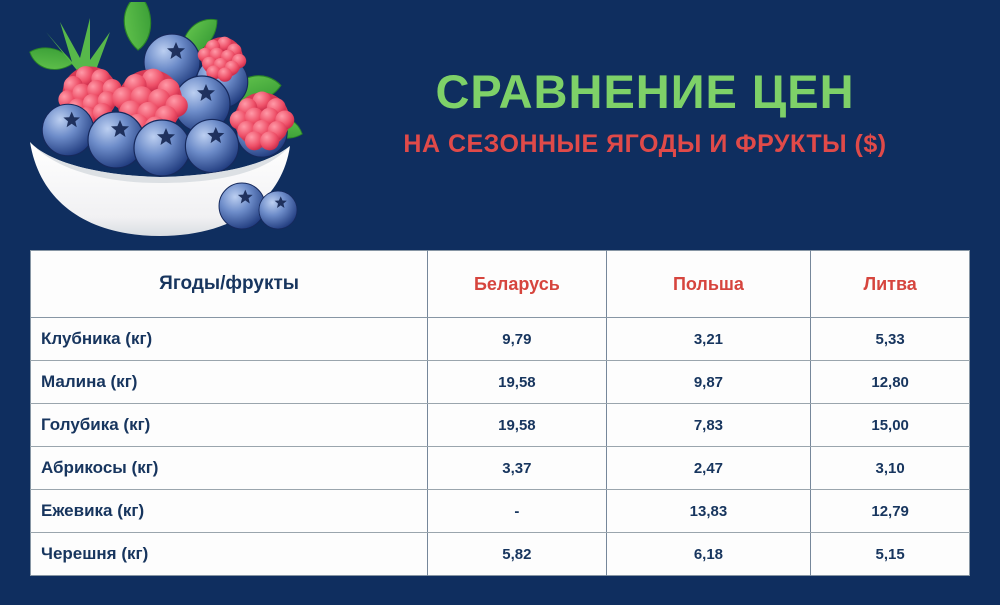  What do you see at coordinates (890, 284) in the screenshot?
I see `column-header-lithuania: Литва` at bounding box center [890, 284].